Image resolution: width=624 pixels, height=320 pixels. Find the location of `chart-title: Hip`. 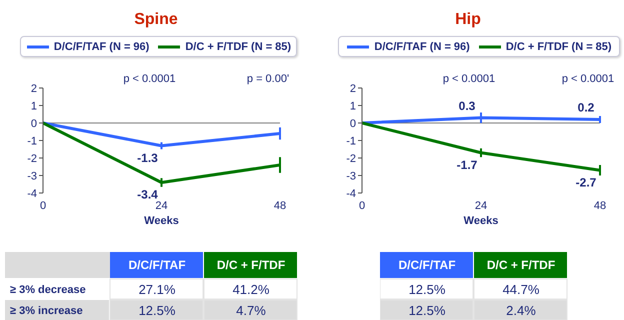

chart-title: Hip is located at coordinates (468, 20).